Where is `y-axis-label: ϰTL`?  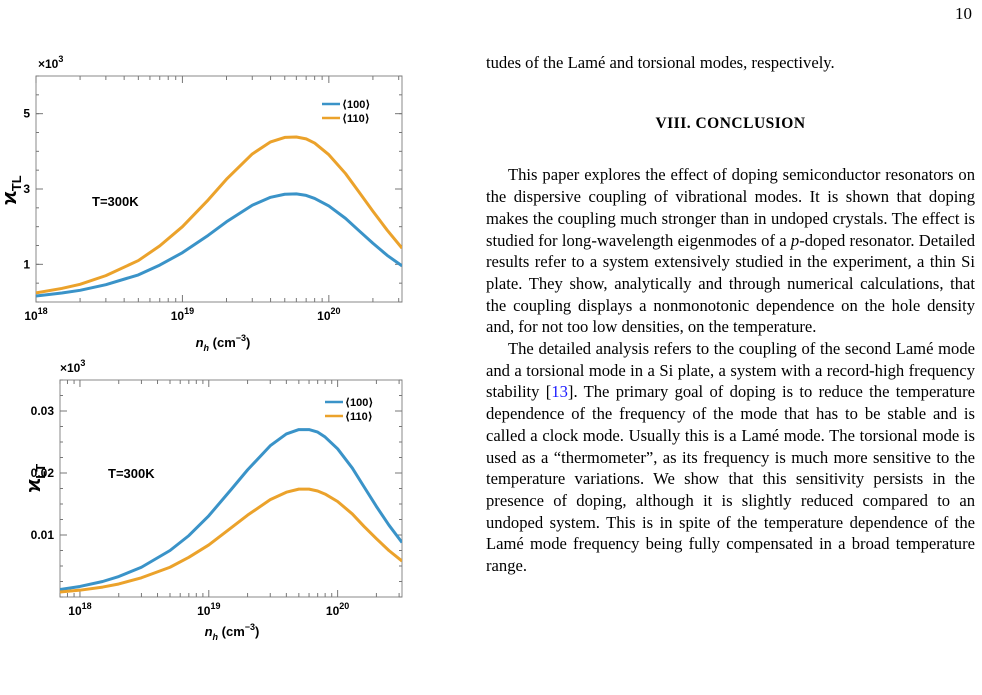 y-axis-label: ϰTL is located at coordinates (12, 189).